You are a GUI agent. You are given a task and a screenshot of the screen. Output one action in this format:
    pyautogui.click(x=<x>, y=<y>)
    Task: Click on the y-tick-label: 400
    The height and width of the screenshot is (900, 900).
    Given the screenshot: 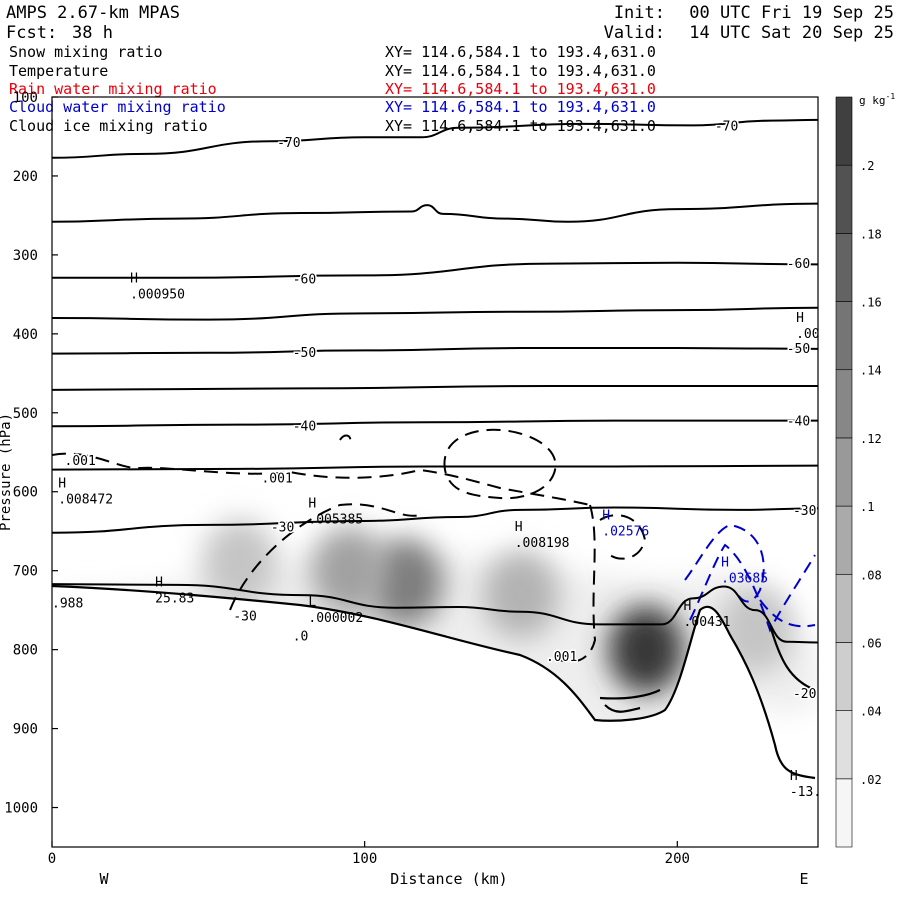 What is the action you would take?
    pyautogui.click(x=25, y=335)
    